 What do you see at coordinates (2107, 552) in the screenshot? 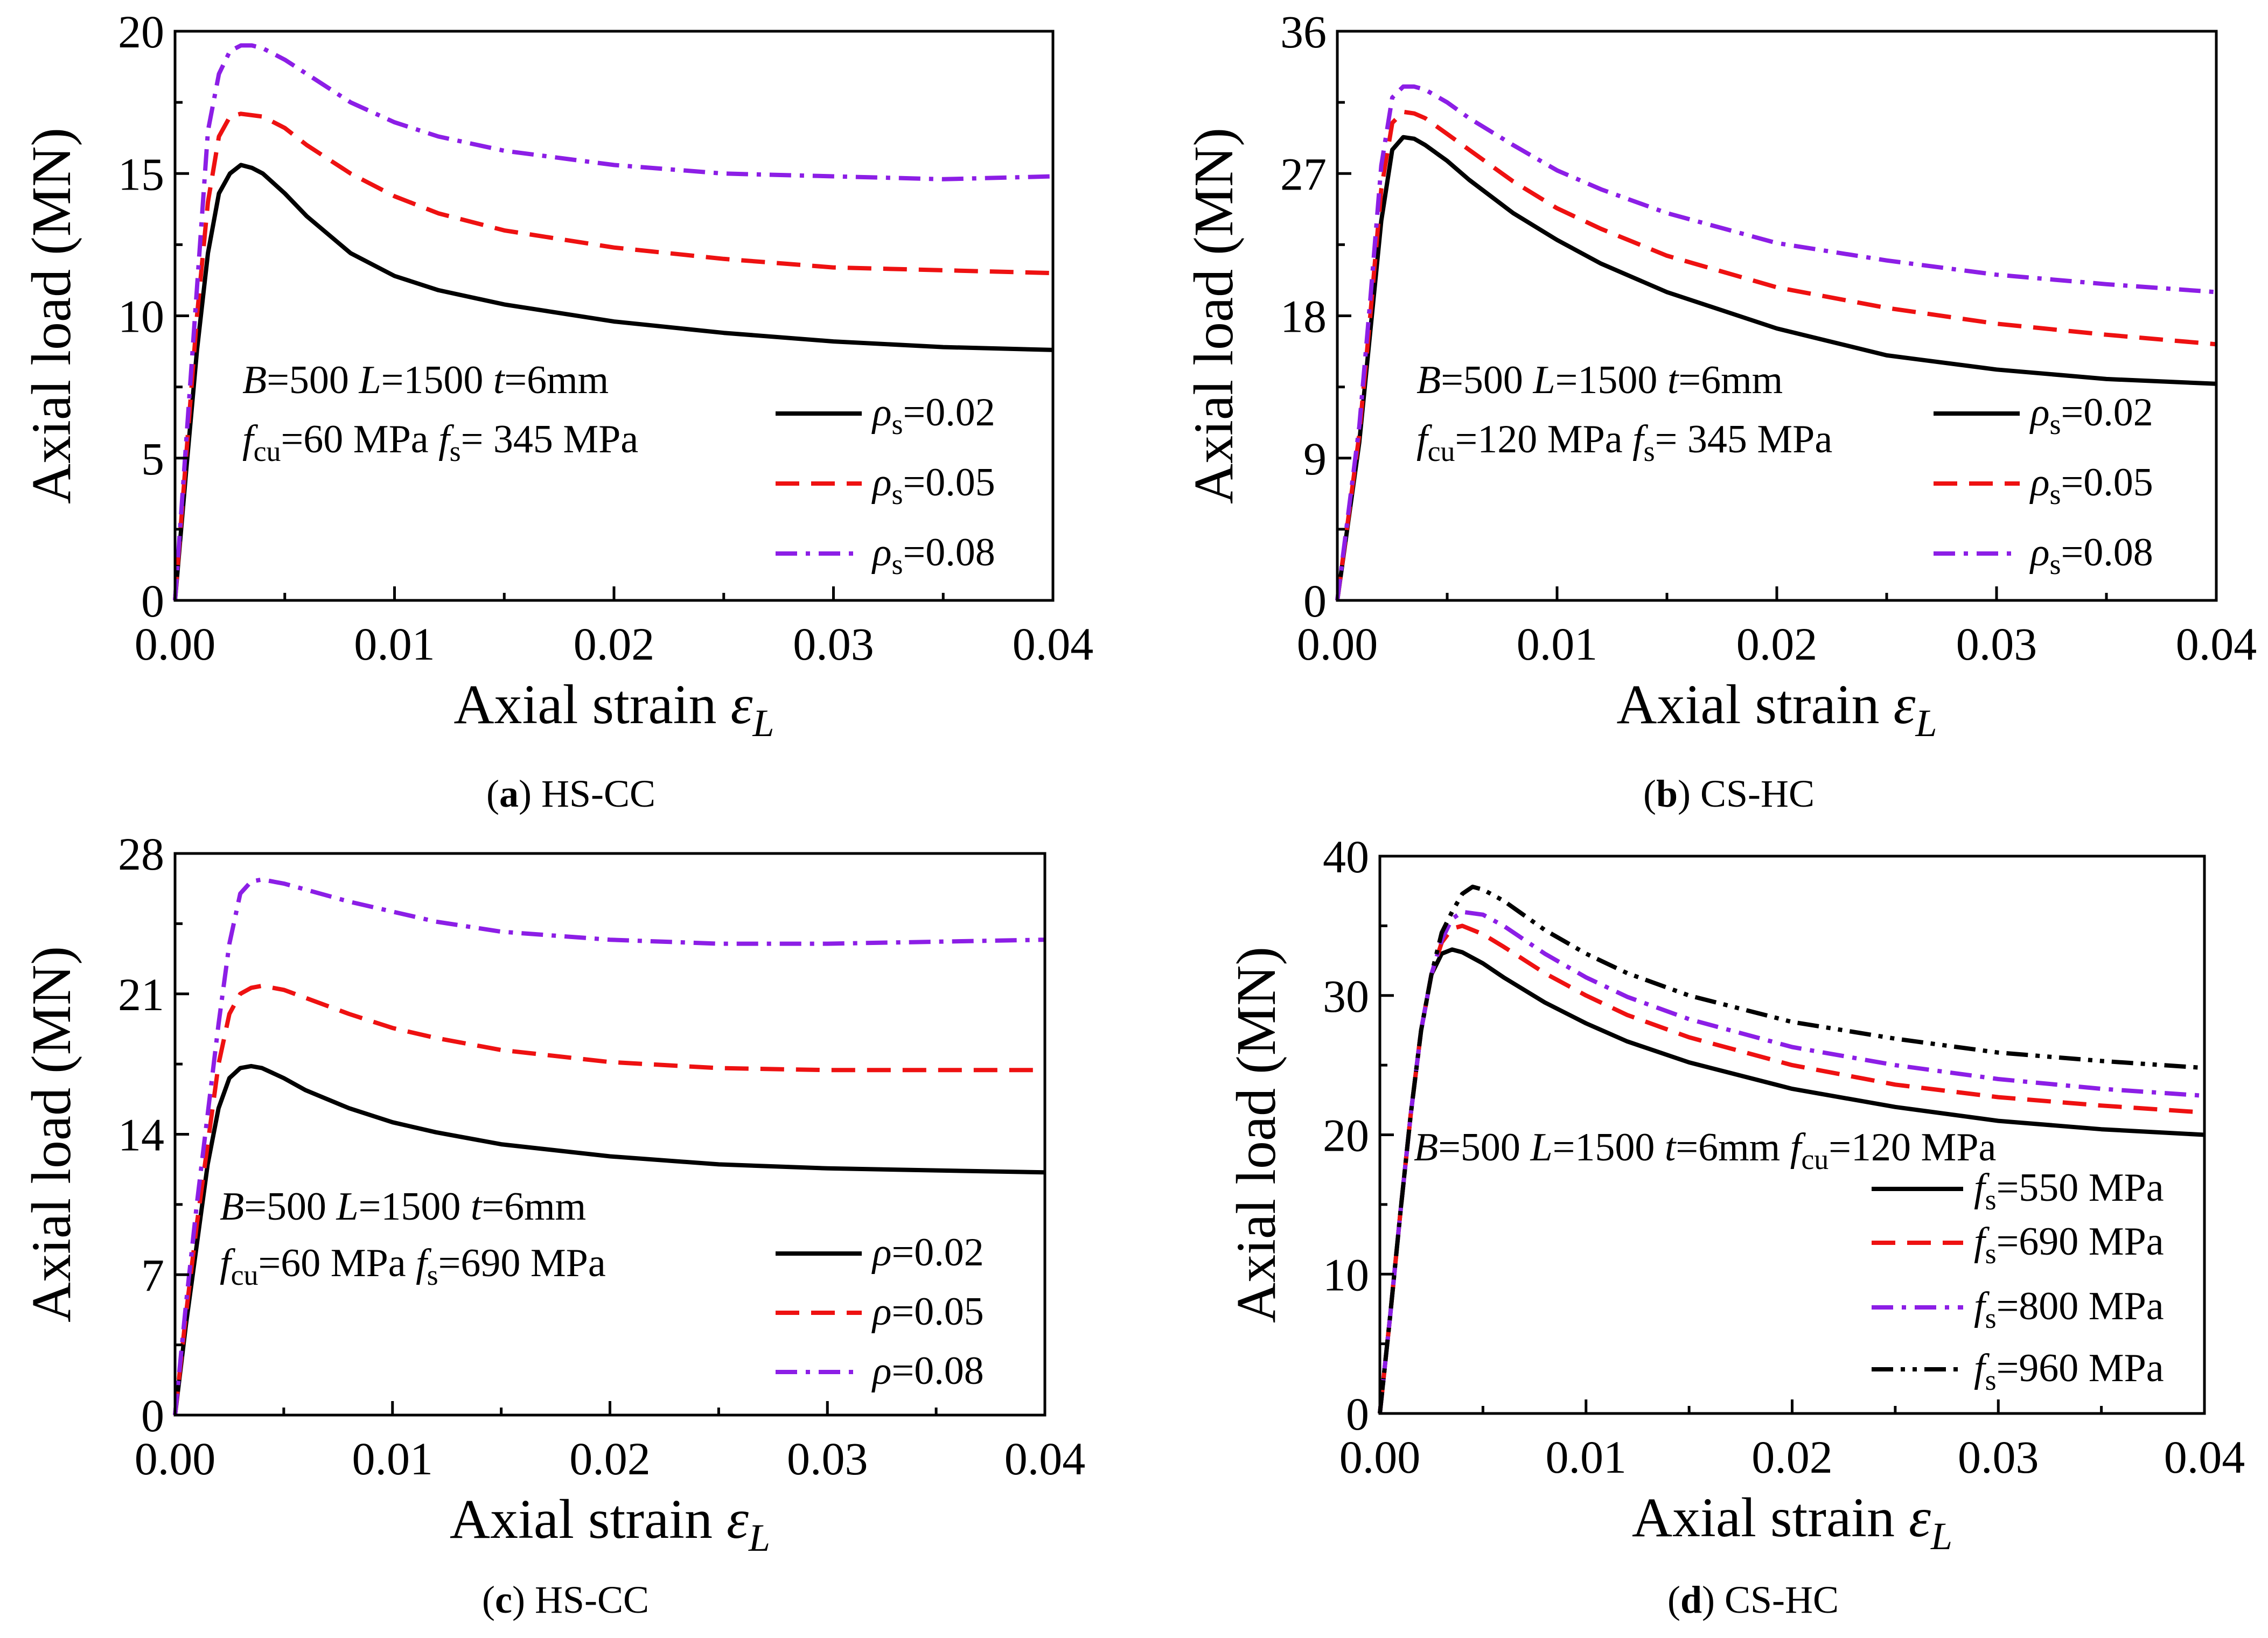
I see `legend-label-3-part: =0.08` at bounding box center [2107, 552].